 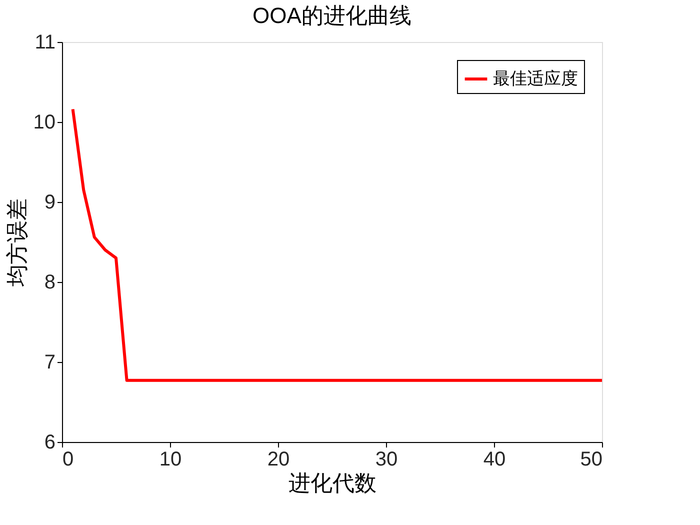 I want to click on y-tick-label: 9, so click(x=50, y=203).